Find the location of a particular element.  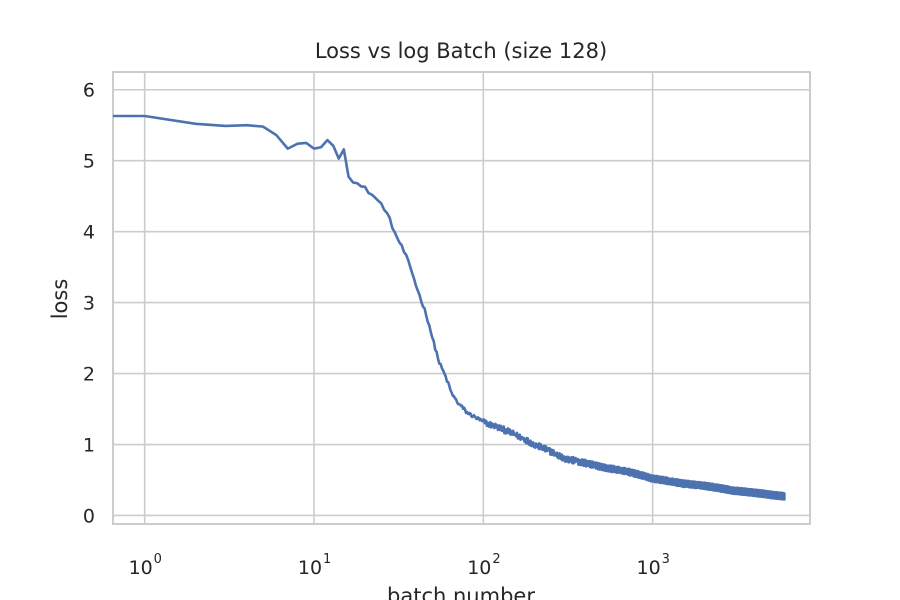

x-tick-label: 10 0 is located at coordinates (145, 565).